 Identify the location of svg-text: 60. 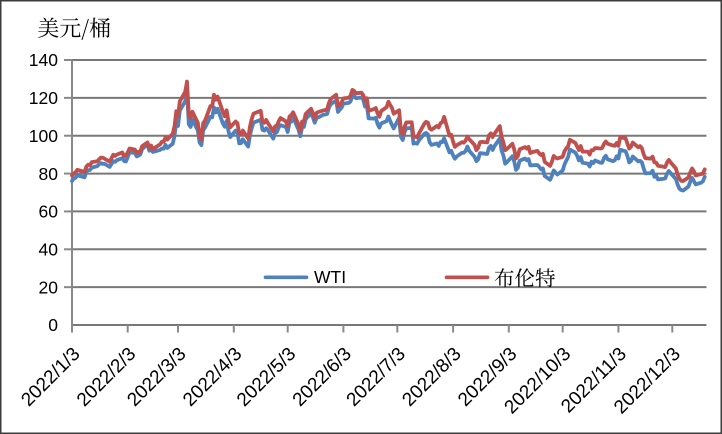
(49, 212).